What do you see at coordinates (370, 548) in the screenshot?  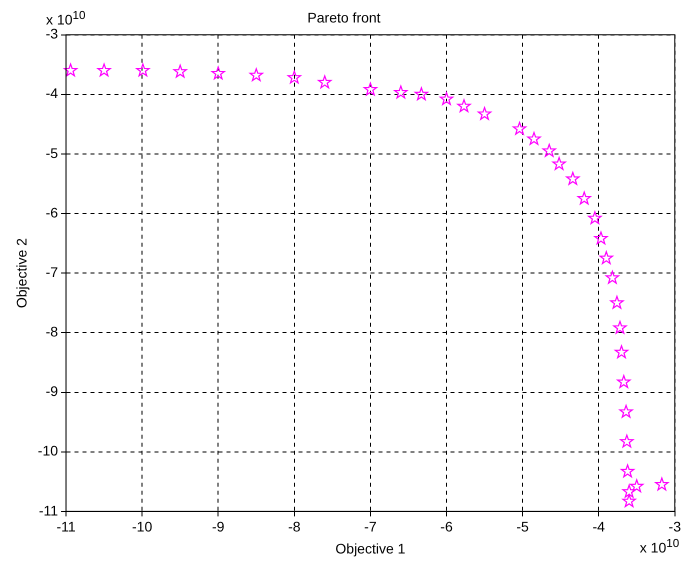 I see `x-axis-title: Objective 1` at bounding box center [370, 548].